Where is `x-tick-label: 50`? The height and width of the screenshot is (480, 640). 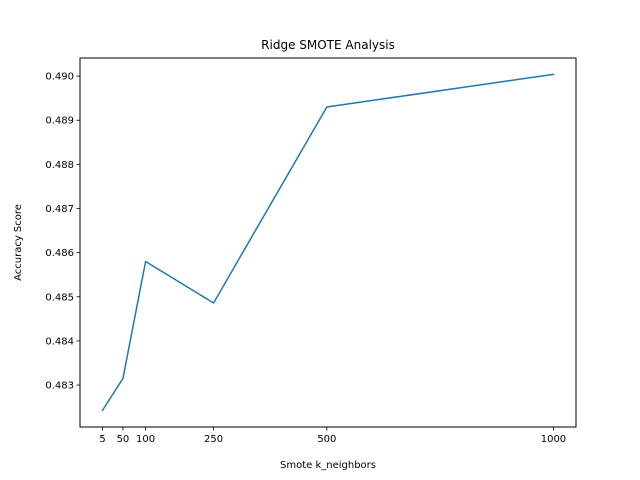 x-tick-label: 50 is located at coordinates (123, 439).